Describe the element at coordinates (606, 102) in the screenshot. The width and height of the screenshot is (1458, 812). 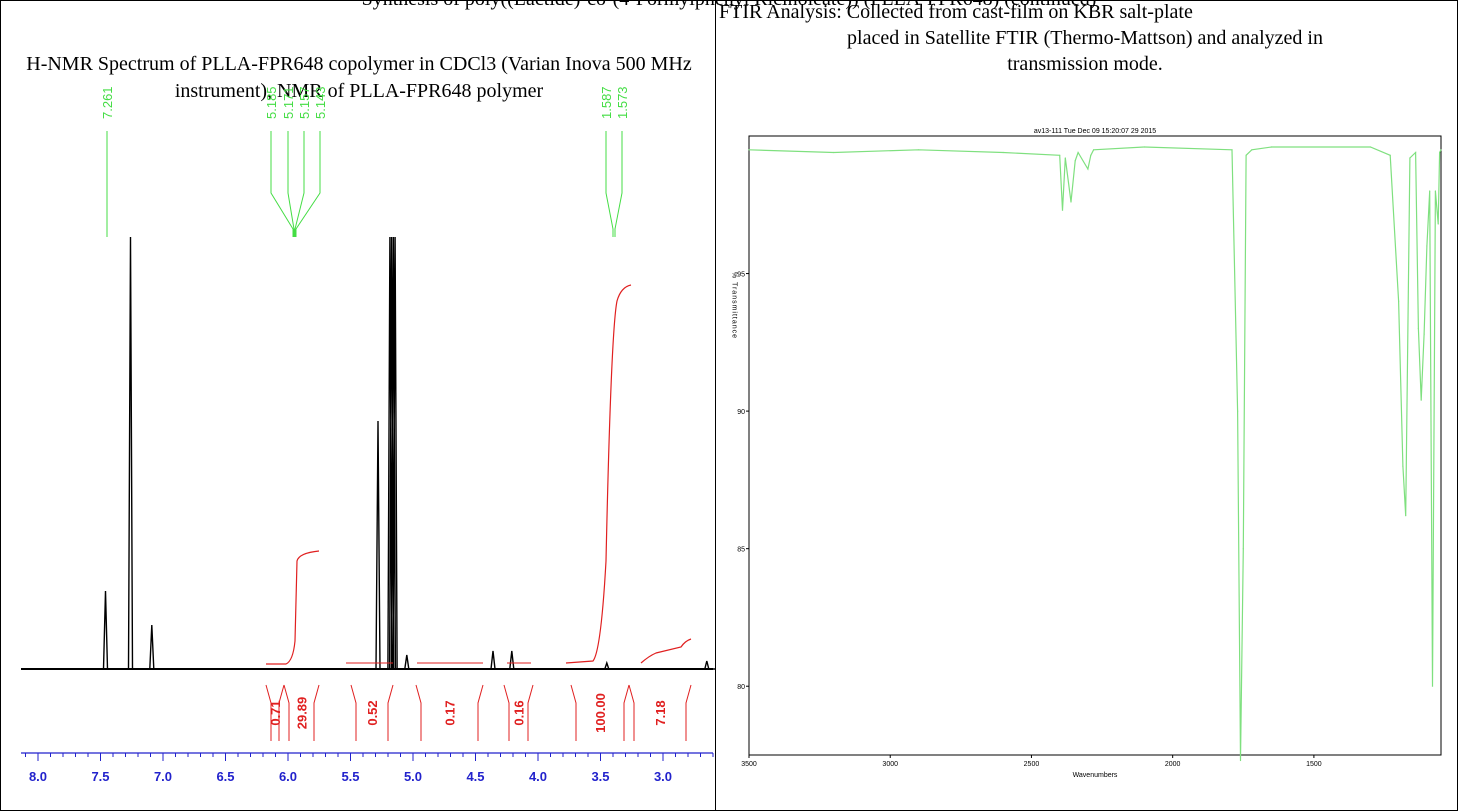
I see `nmr-peak-label: 1.587` at that location.